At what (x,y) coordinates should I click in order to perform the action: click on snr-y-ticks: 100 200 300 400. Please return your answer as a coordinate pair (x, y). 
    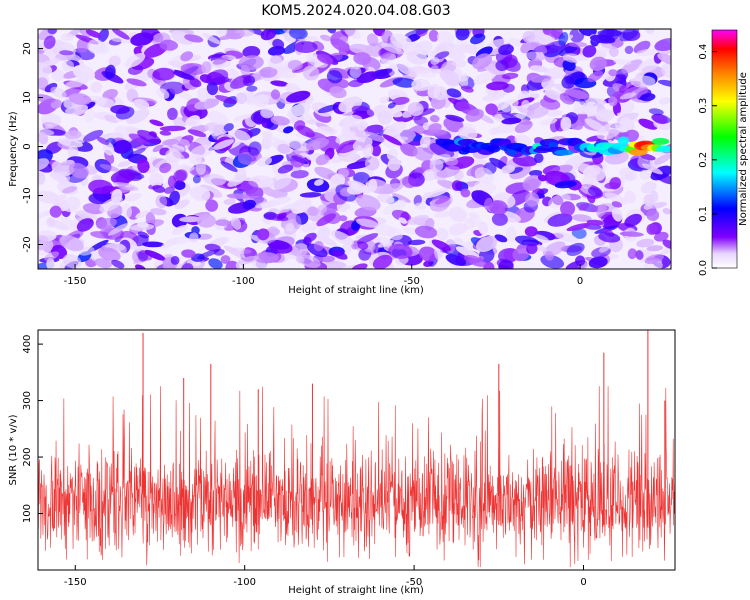
    Looking at the image, I should click on (32, 429).